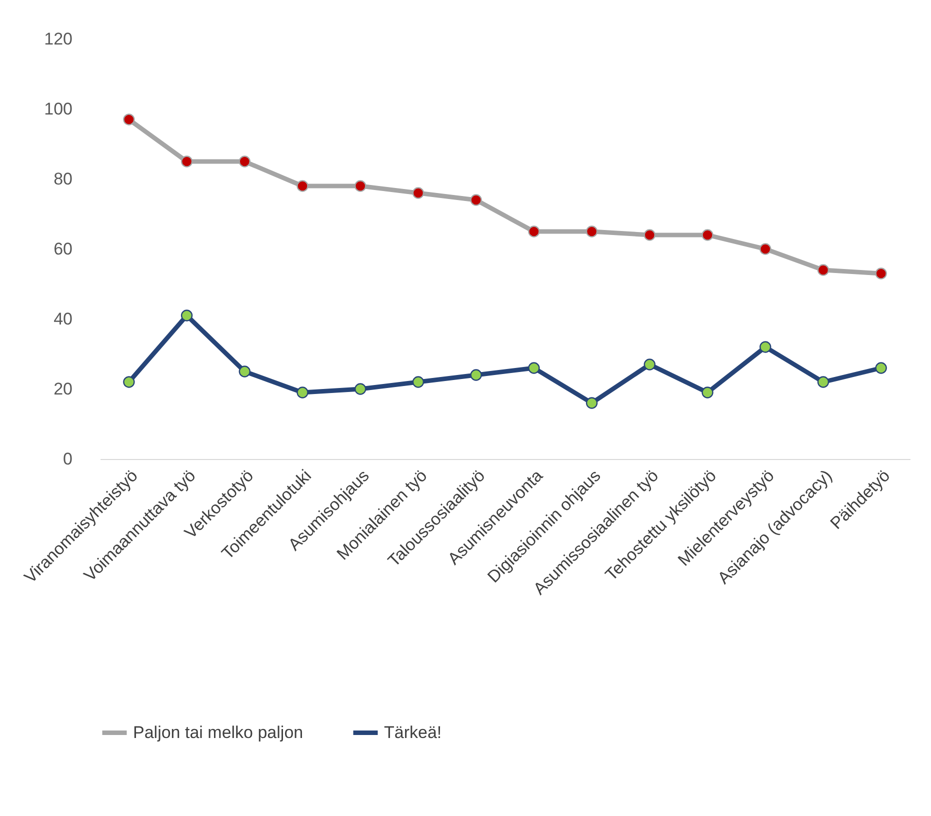 Image resolution: width=931 pixels, height=816 pixels. I want to click on y-tick-label: 40, so click(63, 319).